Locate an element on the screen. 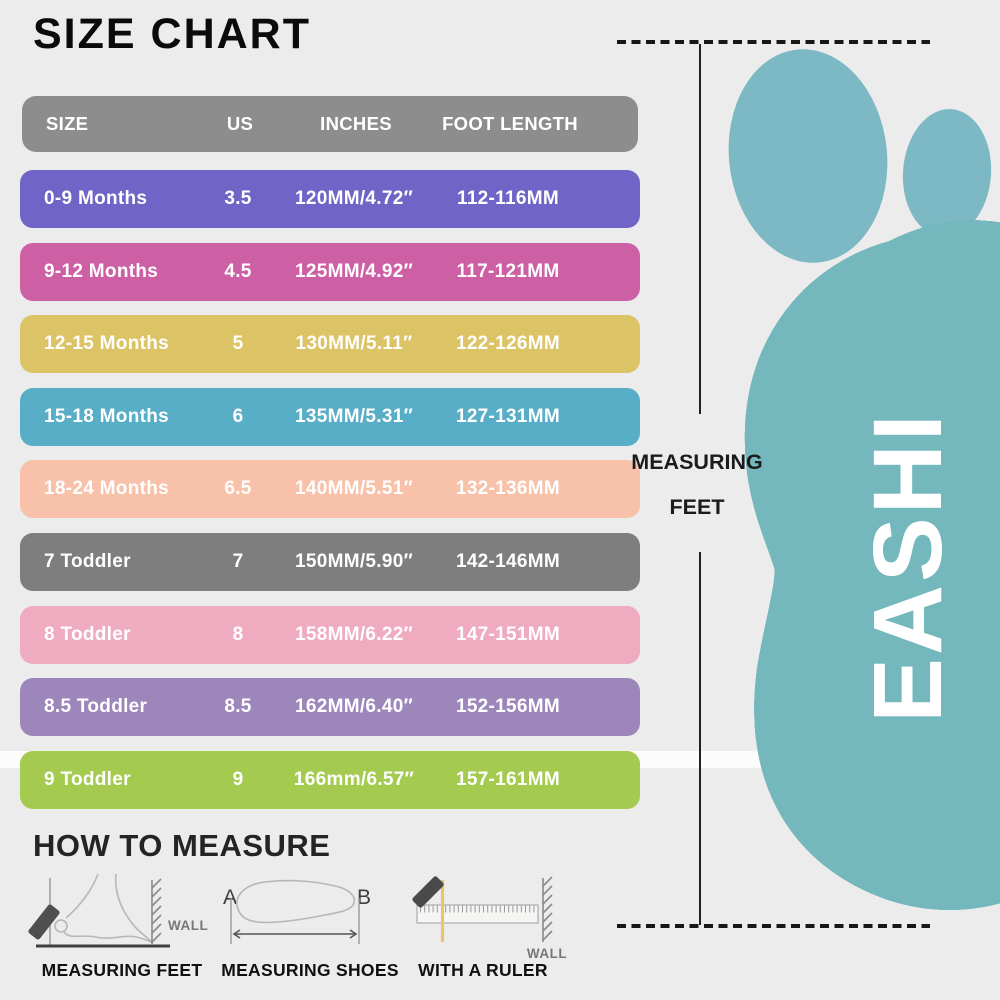 This screenshot has height=1000, width=1000. row-us-value: 7 is located at coordinates (238, 561).